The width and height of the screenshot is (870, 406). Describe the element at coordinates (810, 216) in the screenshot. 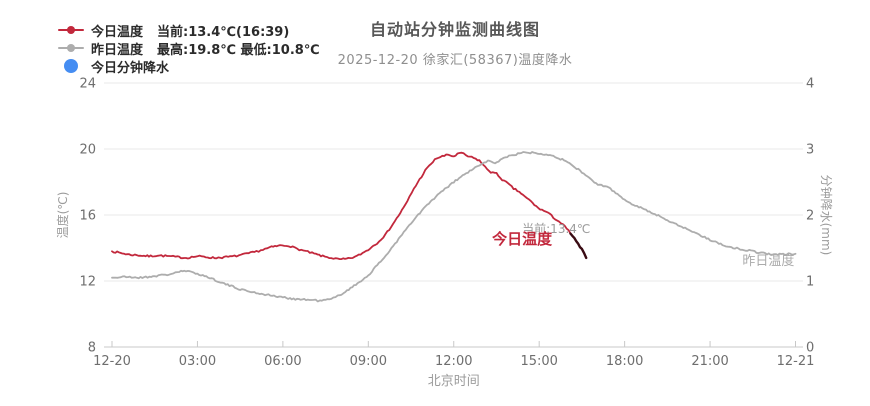

I see `y-right-tick-label: 2` at that location.